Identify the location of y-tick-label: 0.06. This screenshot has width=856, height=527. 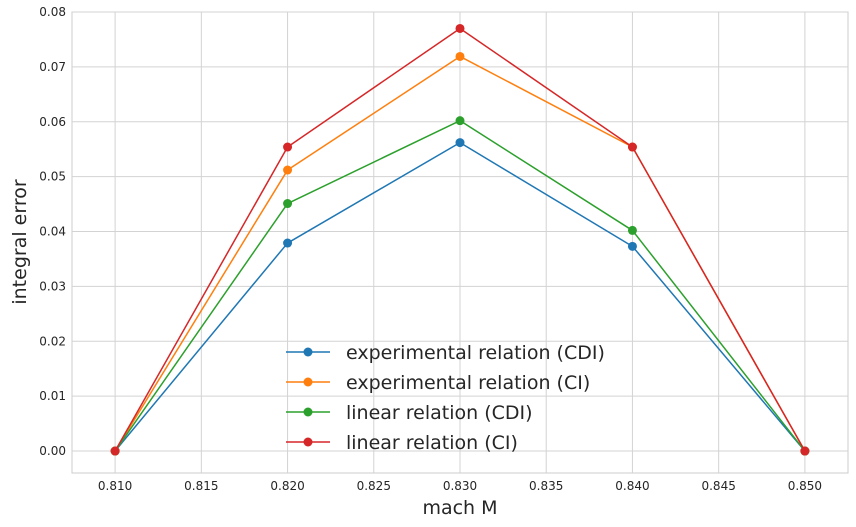
(52, 122).